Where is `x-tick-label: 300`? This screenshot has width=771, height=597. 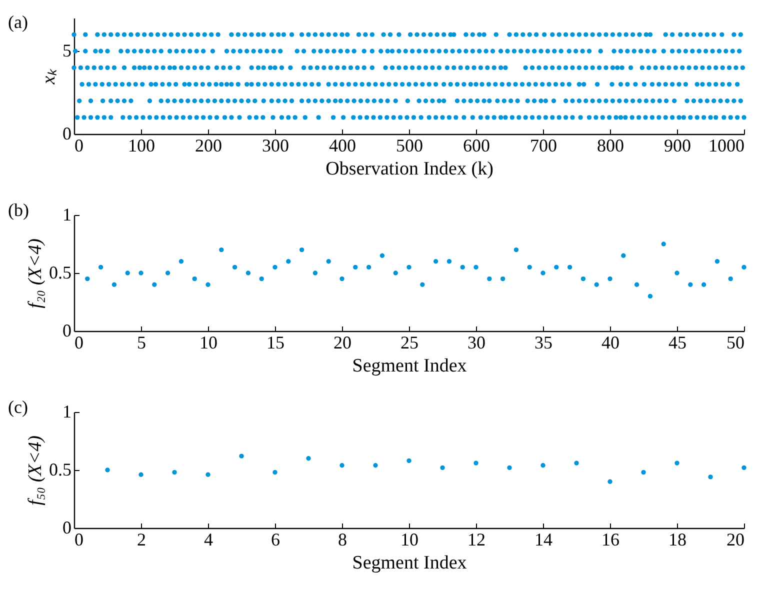
x-tick-label: 300 is located at coordinates (275, 146).